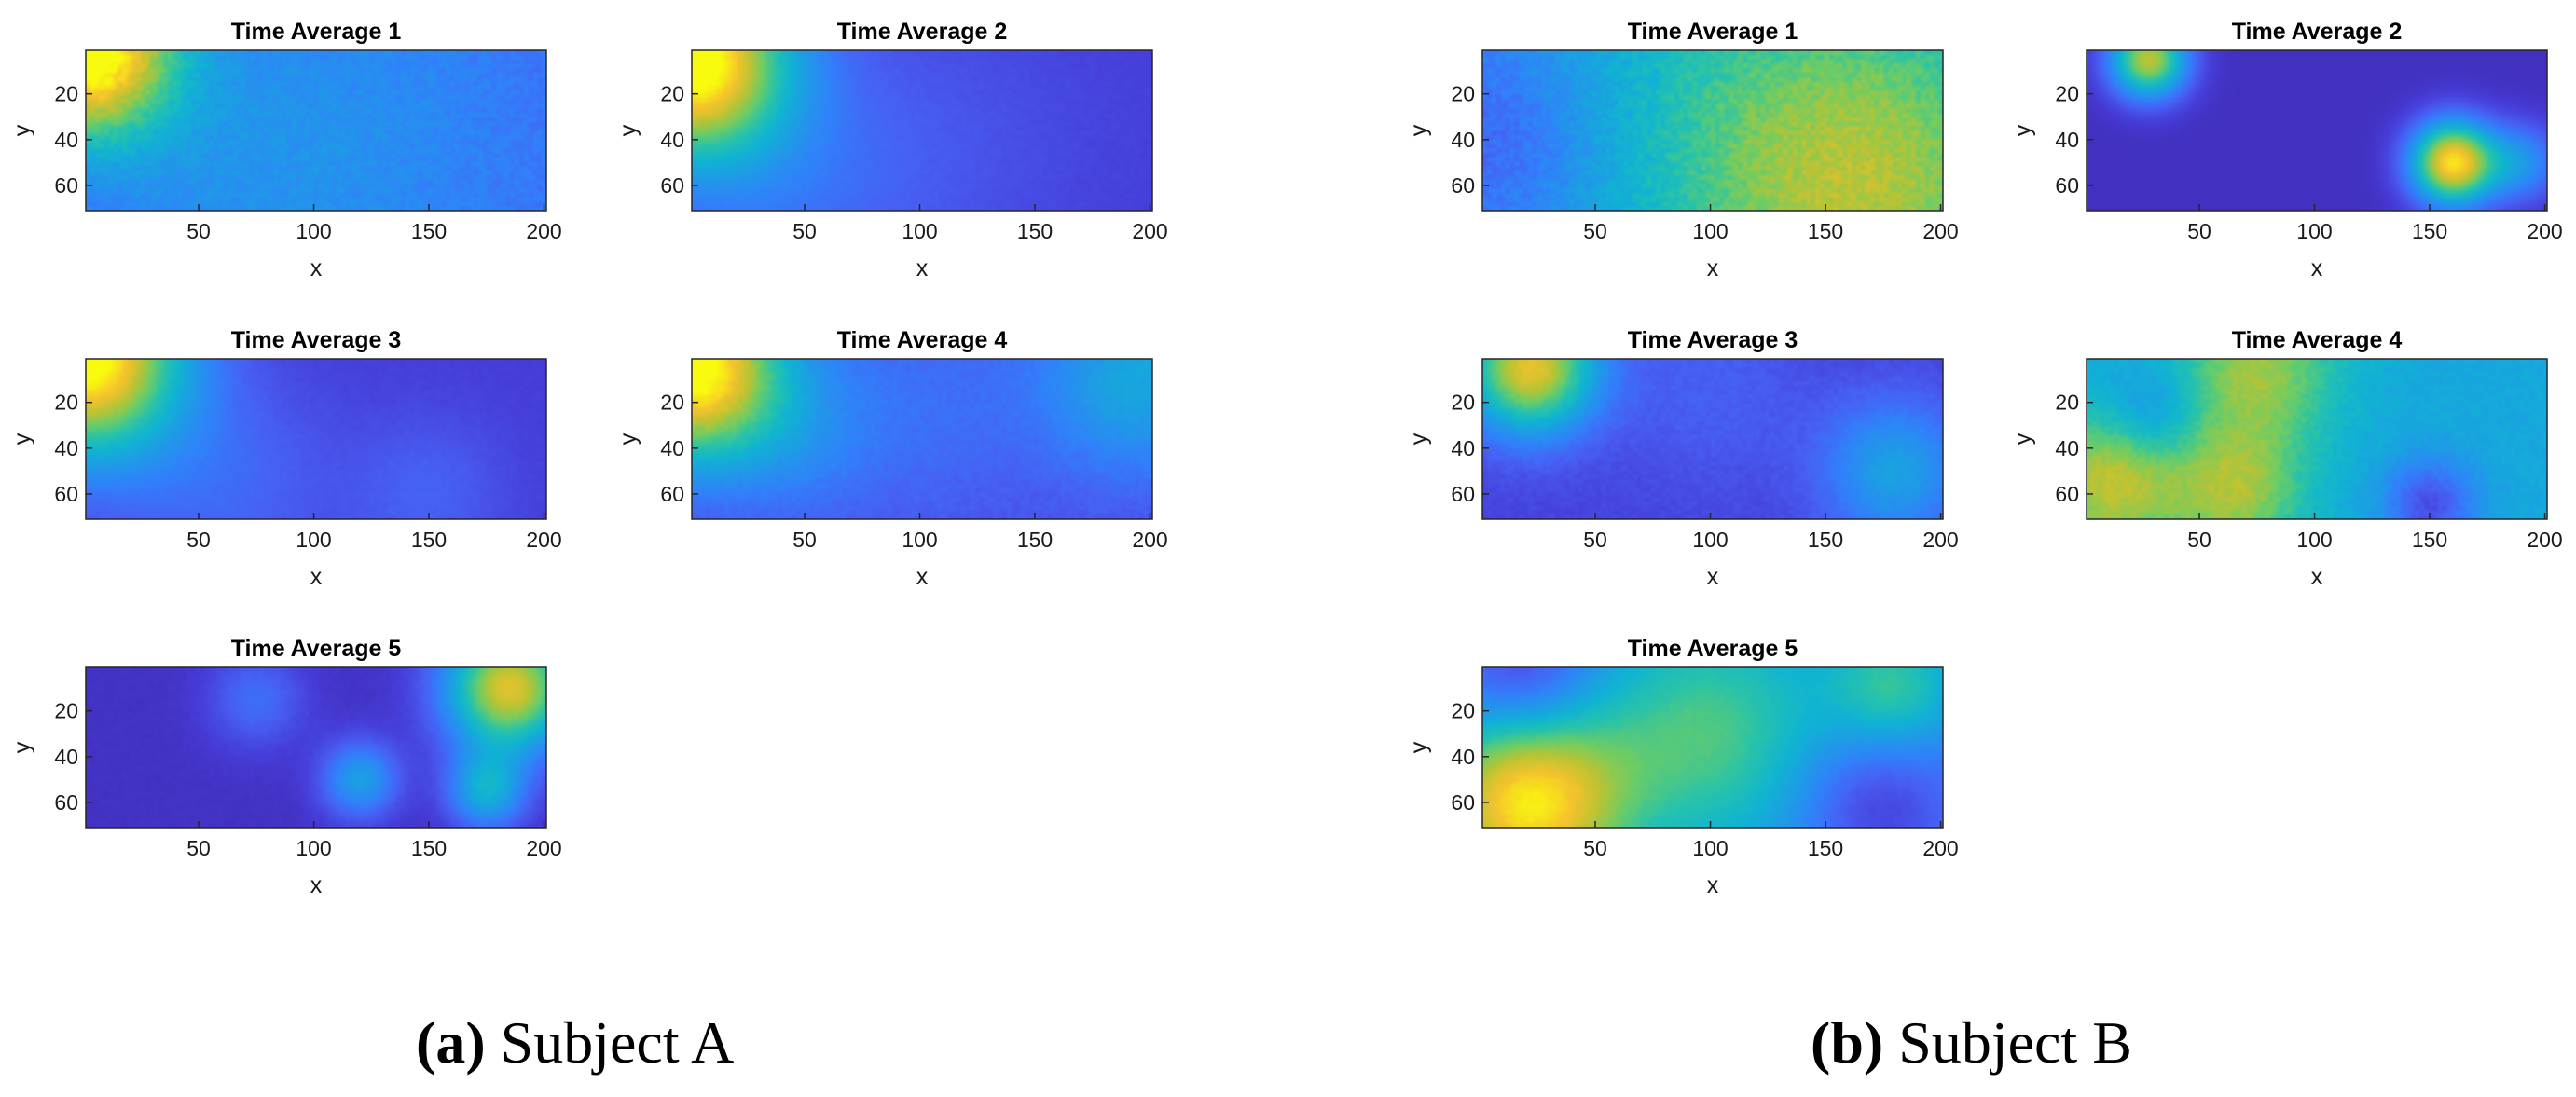  Describe the element at coordinates (451, 1042) in the screenshot. I see `caption-letter: (a)` at that location.